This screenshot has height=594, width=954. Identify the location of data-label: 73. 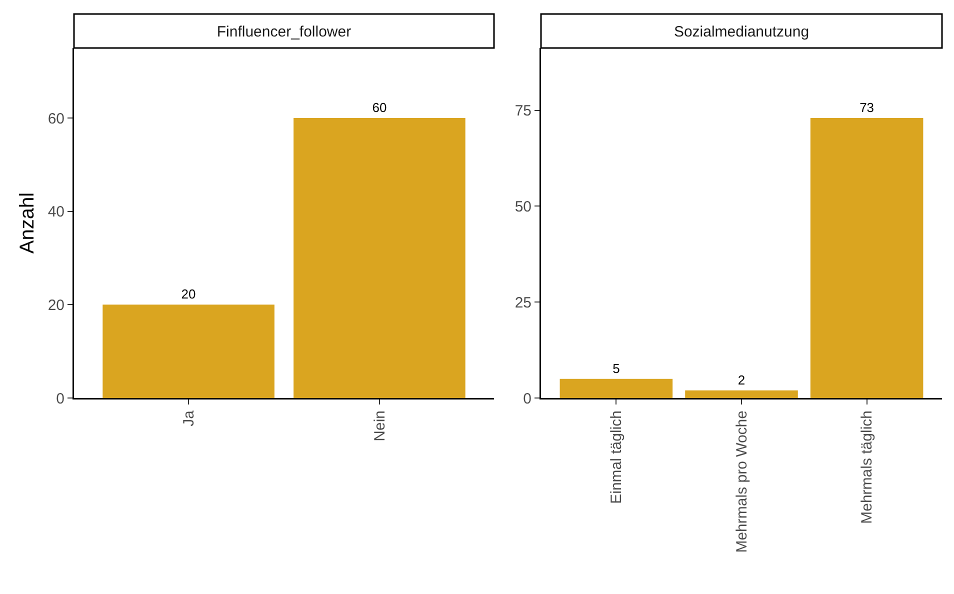
(867, 107).